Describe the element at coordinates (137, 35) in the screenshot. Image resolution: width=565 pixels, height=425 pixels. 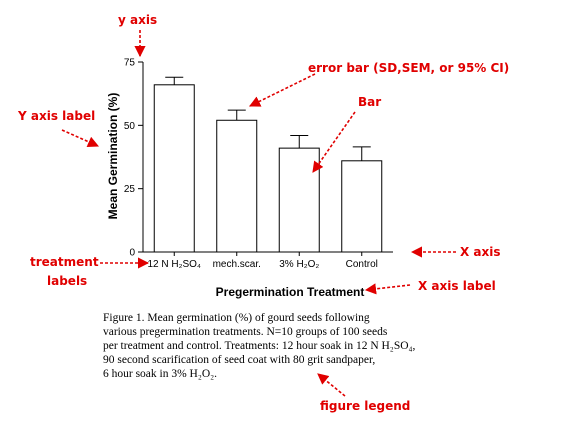
I see `annotation-y-axis: y axis` at that location.